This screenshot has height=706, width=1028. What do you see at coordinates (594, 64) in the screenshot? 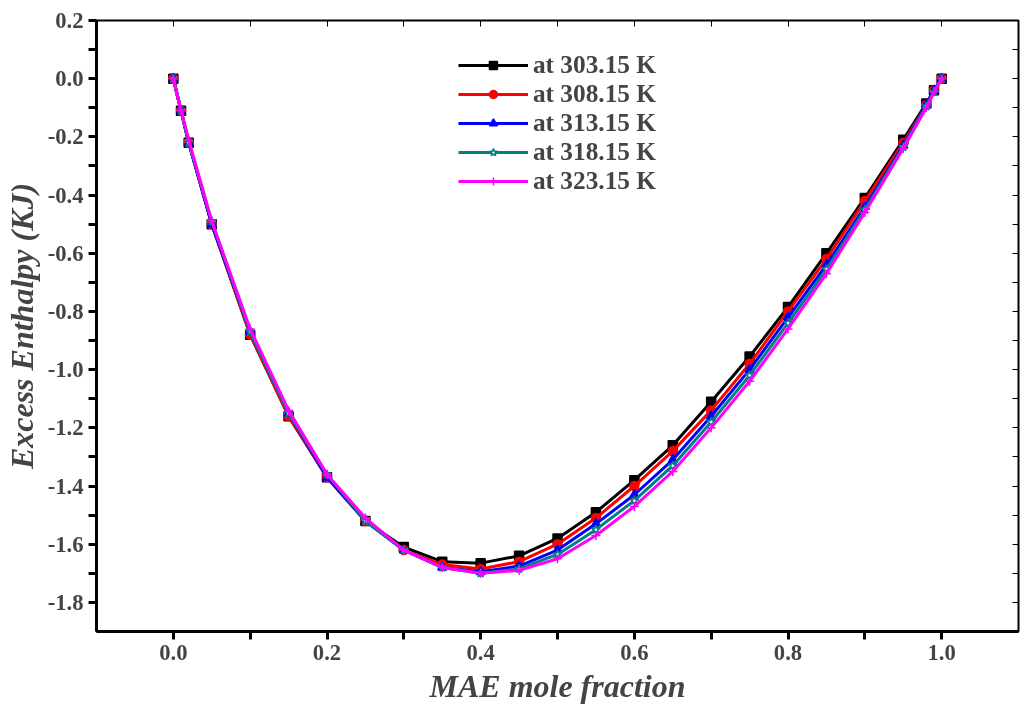
I see `legend-label: at 303.15 K` at bounding box center [594, 64].